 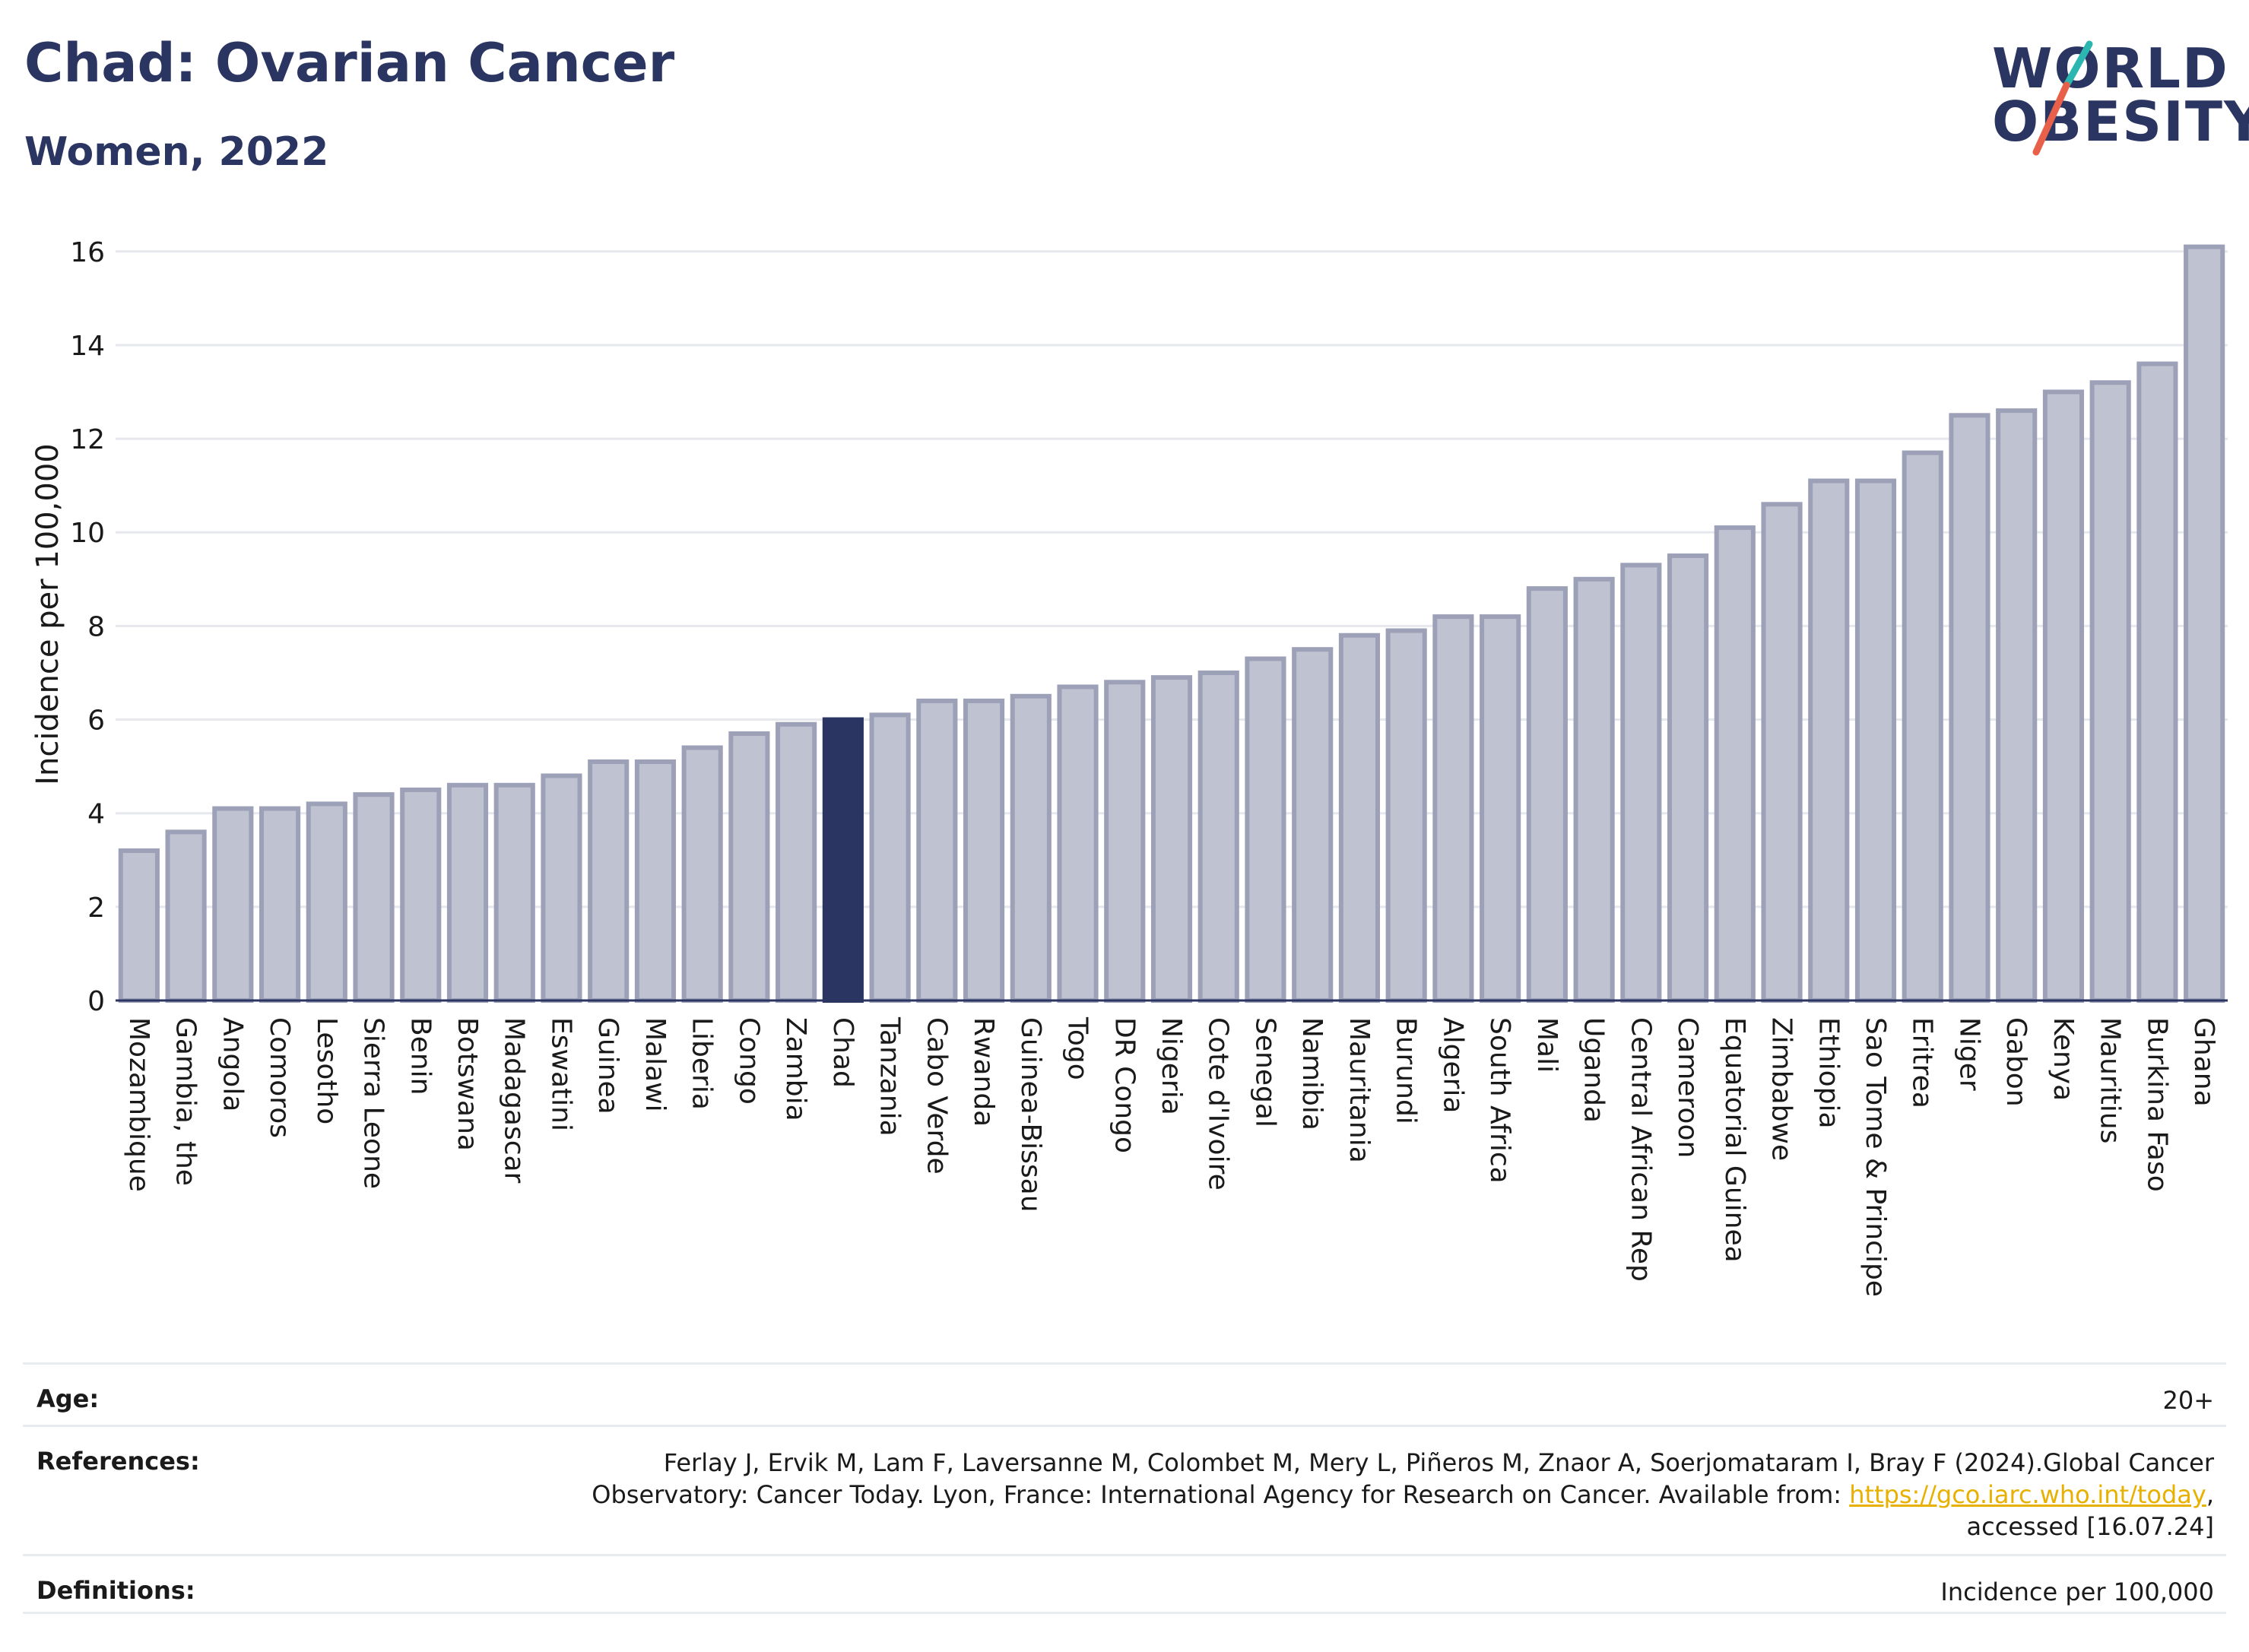 What do you see at coordinates (842, 1052) in the screenshot?
I see `x-tick-label: Chad` at bounding box center [842, 1052].